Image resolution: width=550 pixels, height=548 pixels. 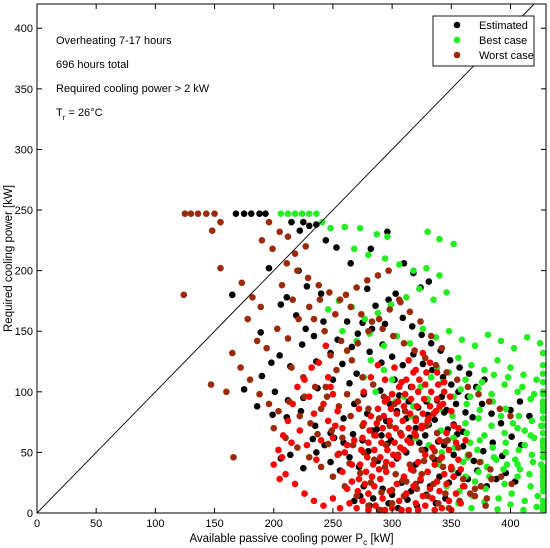 What do you see at coordinates (214, 524) in the screenshot?
I see `x-tick-label: 150` at bounding box center [214, 524].